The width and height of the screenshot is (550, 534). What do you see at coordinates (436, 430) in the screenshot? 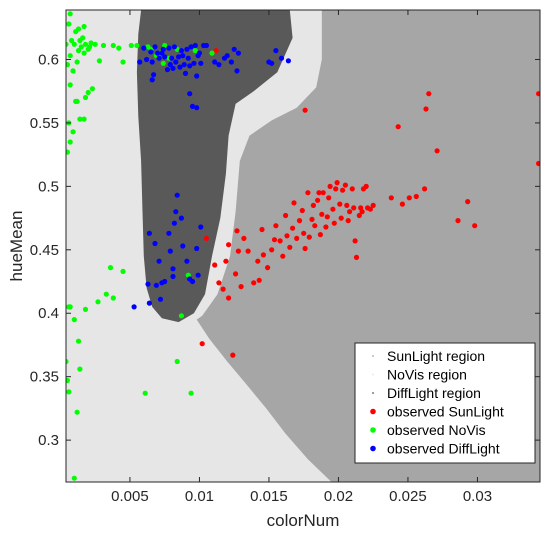
I see `legend-label: observed NoVis` at bounding box center [436, 430].